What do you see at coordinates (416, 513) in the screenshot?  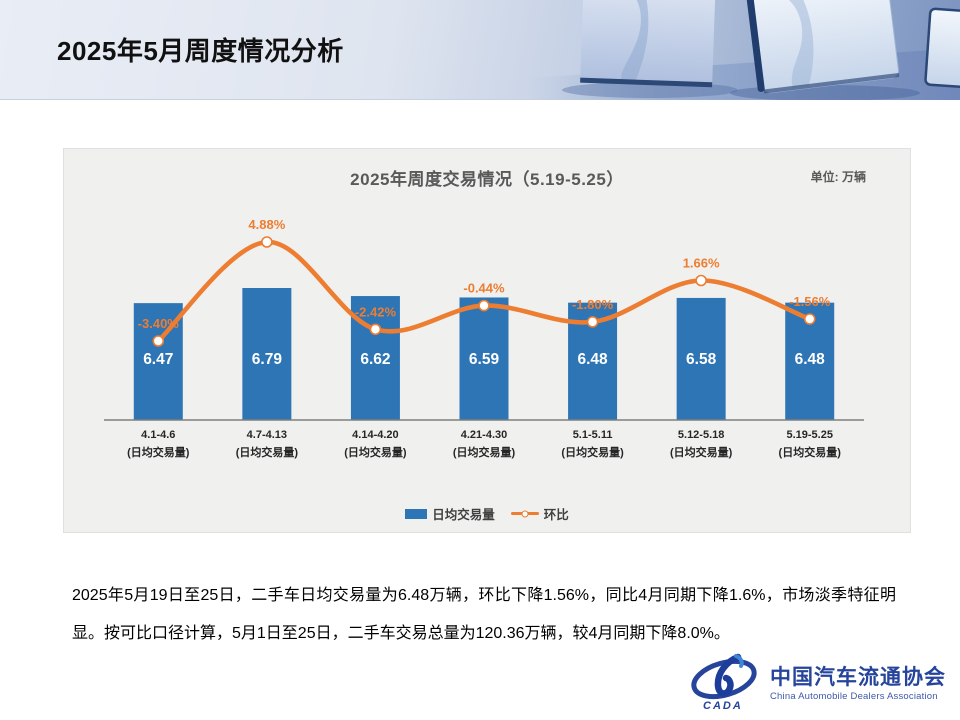 I see `bar-swatch-icon` at bounding box center [416, 513].